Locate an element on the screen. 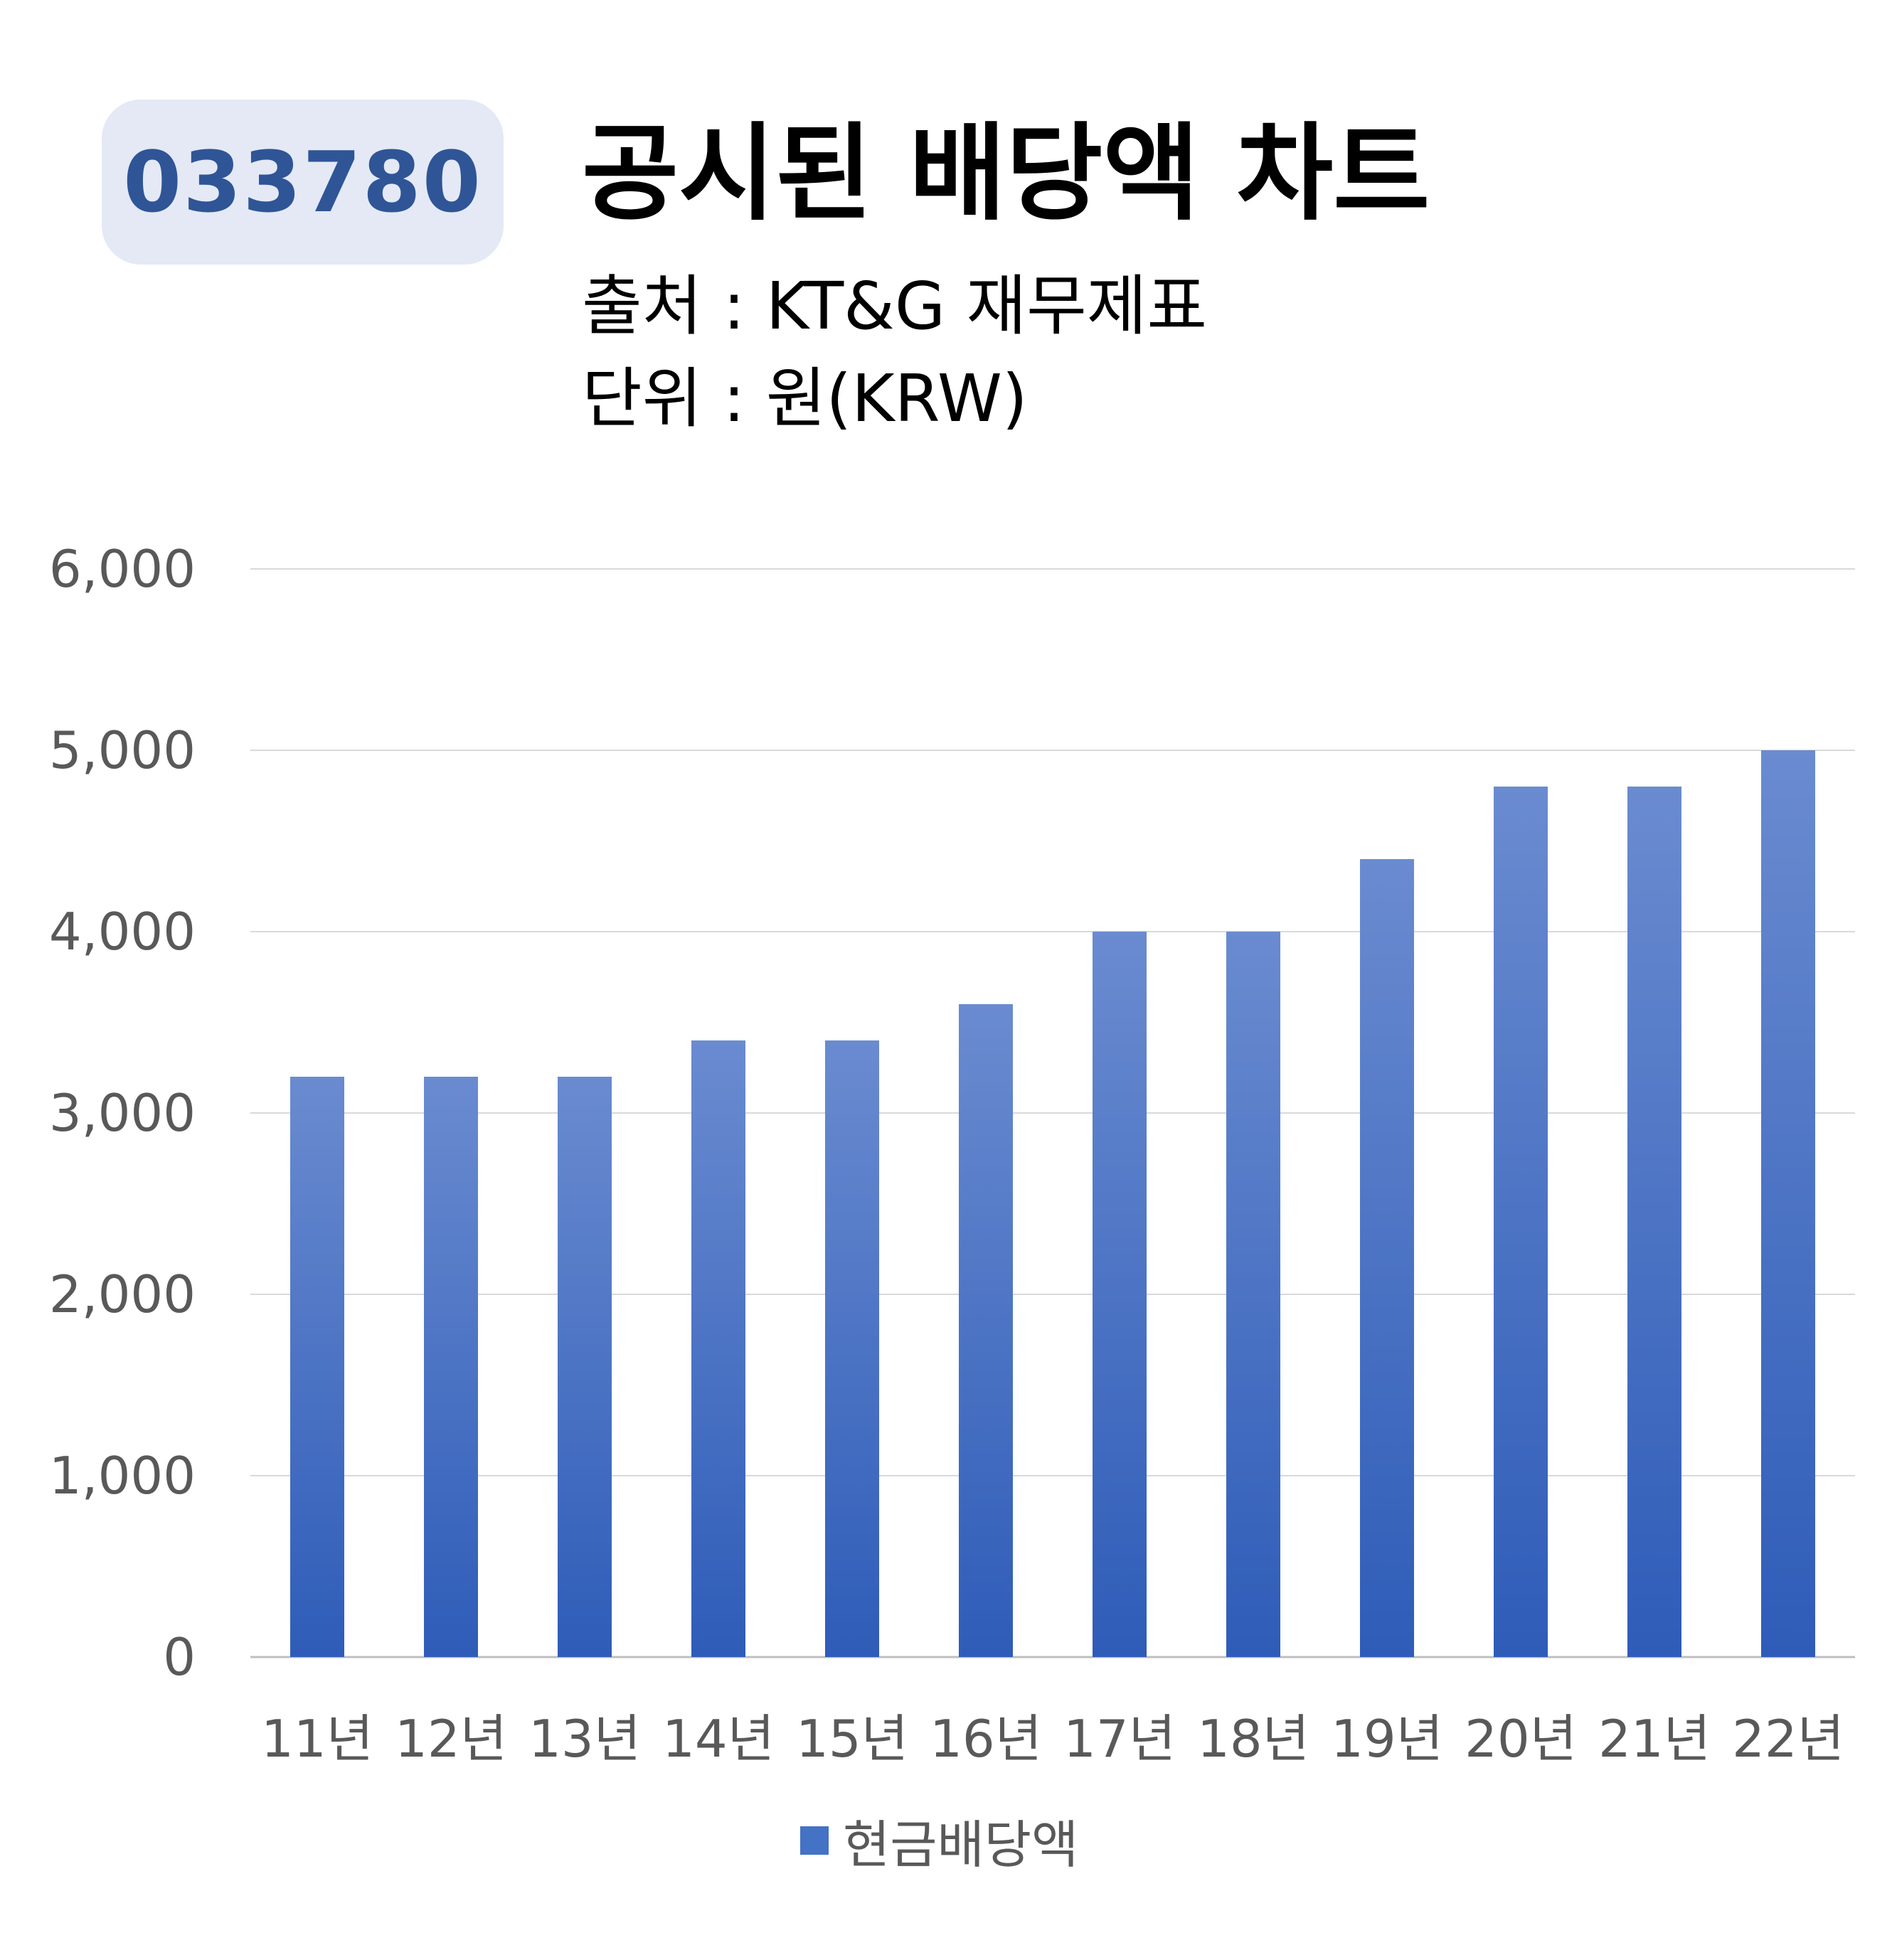  ticker-badge: 033780 is located at coordinates (303, 182).